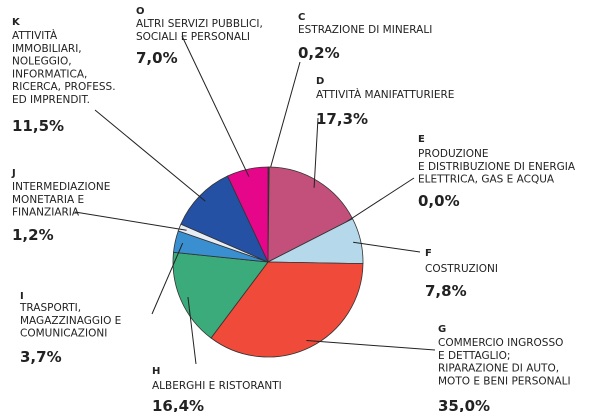 The width and height of the screenshot is (601, 416). I want to click on category-code: I, so click(22, 296).